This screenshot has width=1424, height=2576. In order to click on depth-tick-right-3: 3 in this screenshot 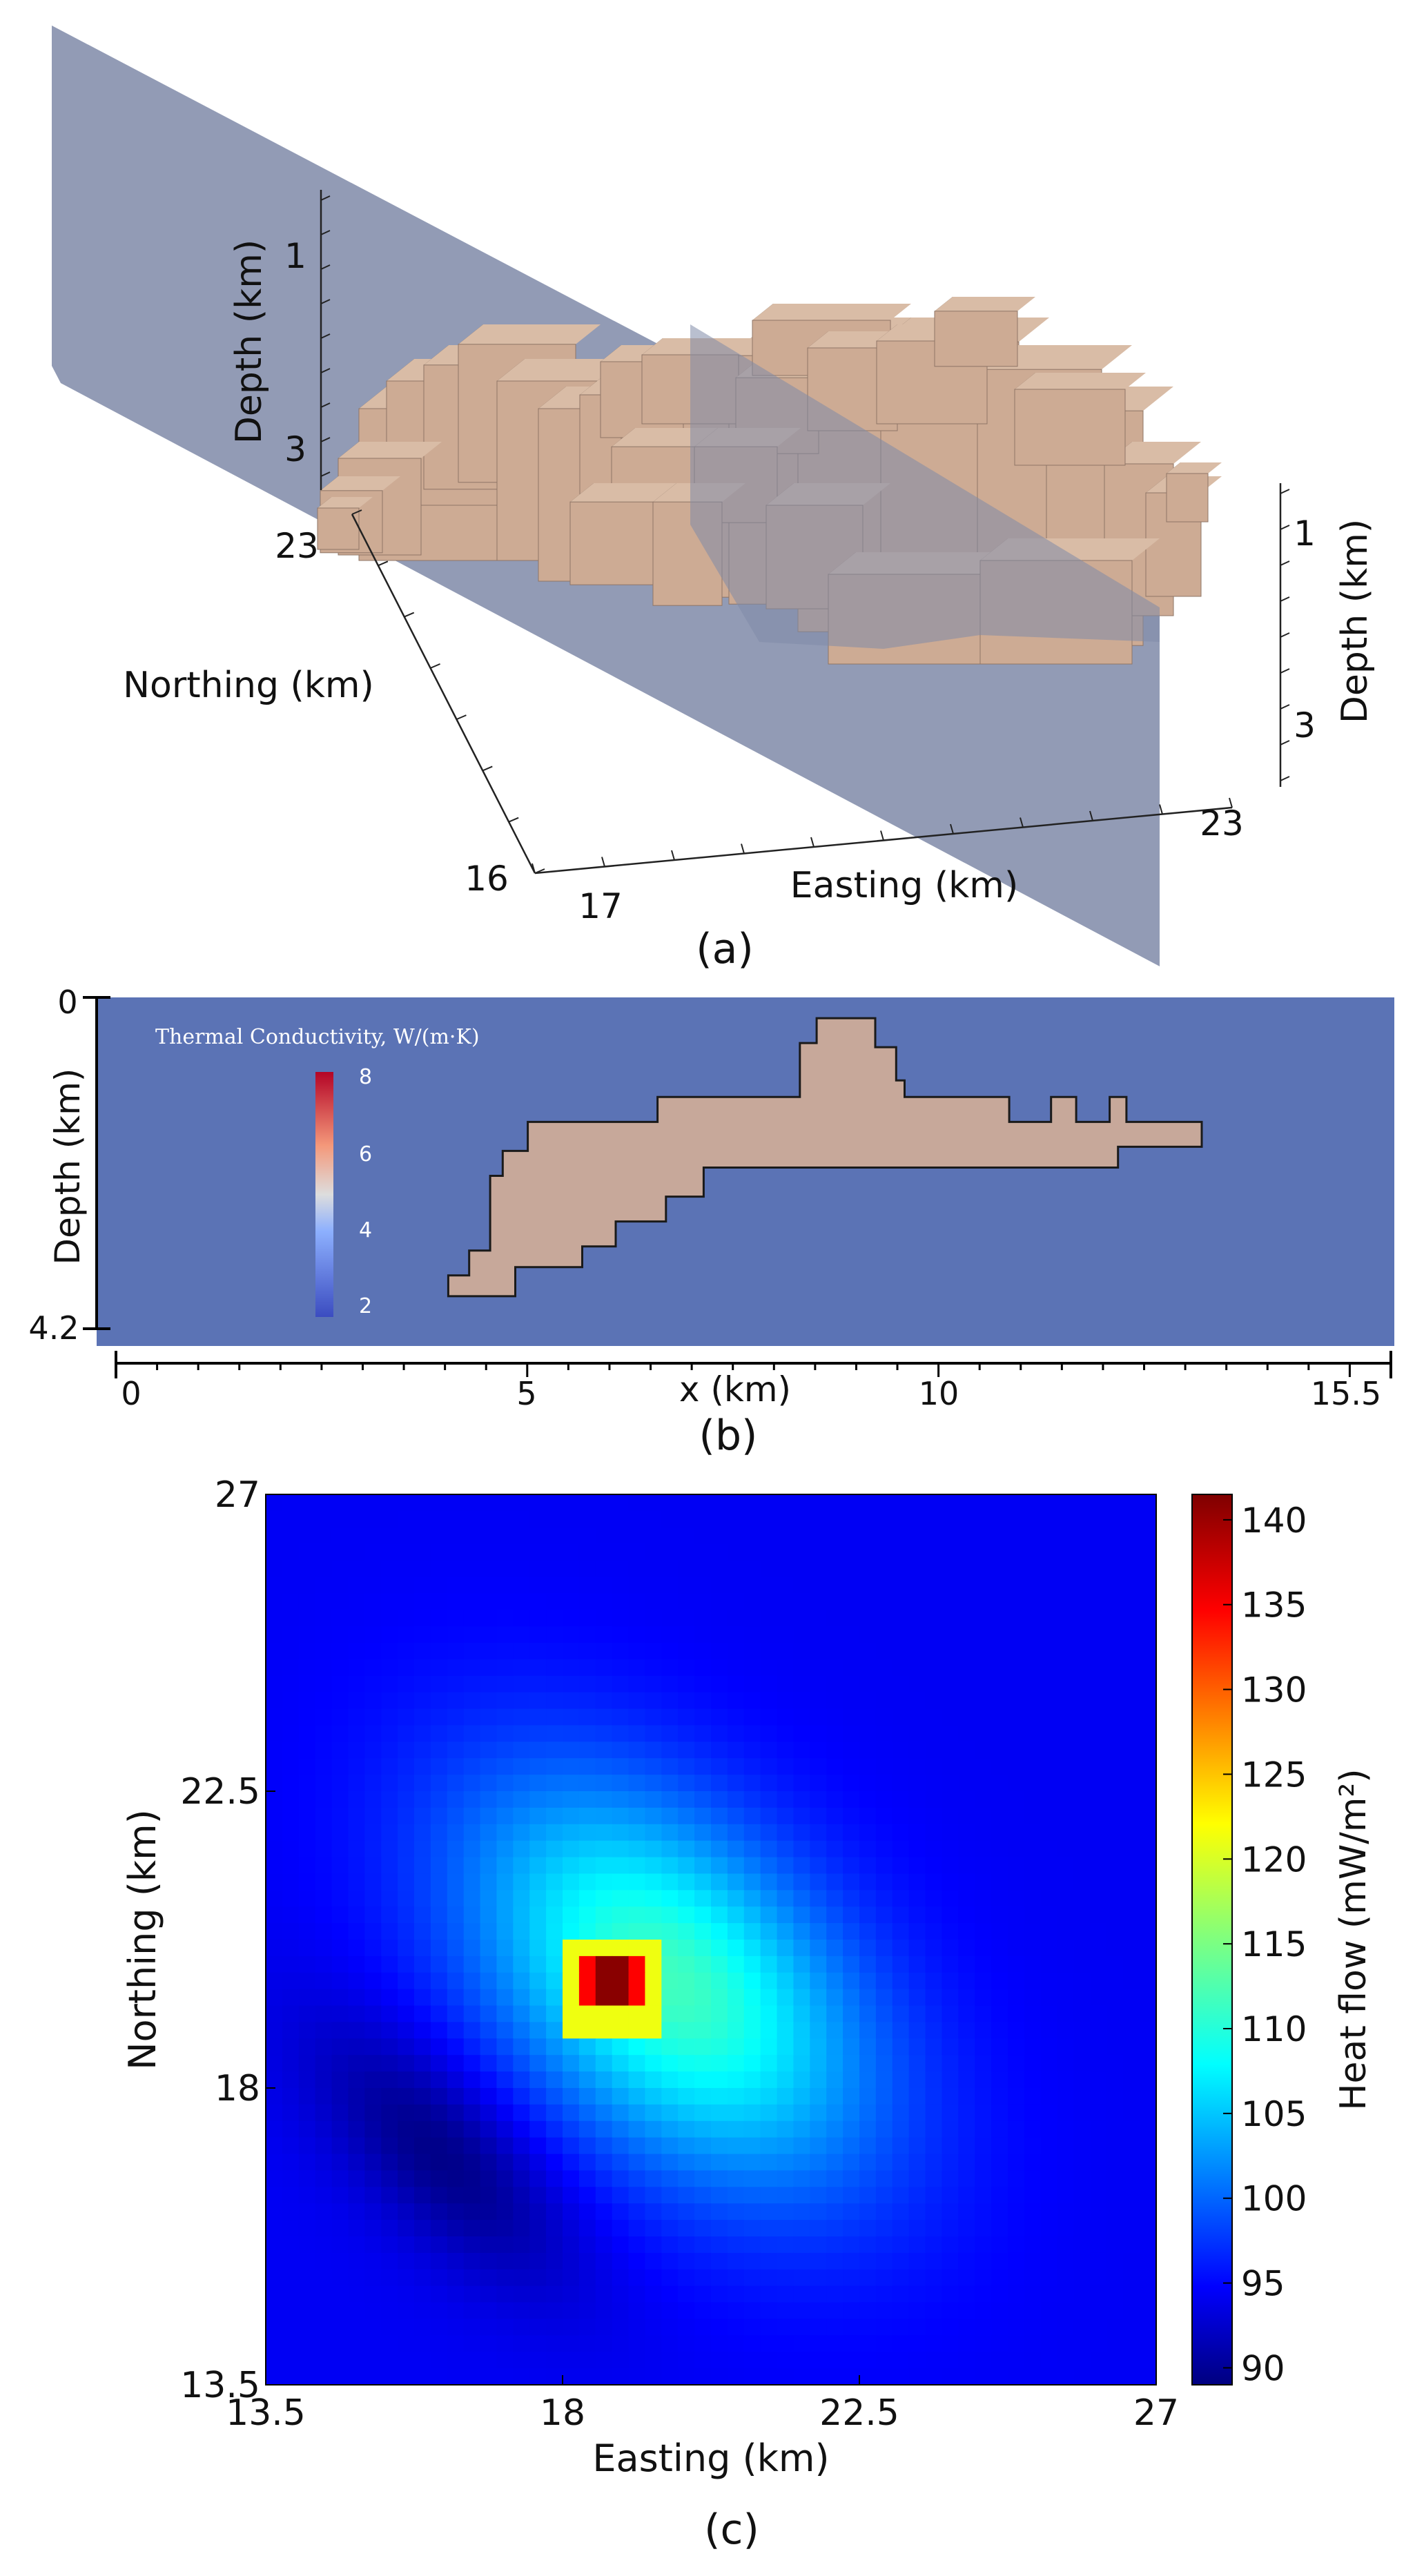, I will do `click(1305, 725)`.